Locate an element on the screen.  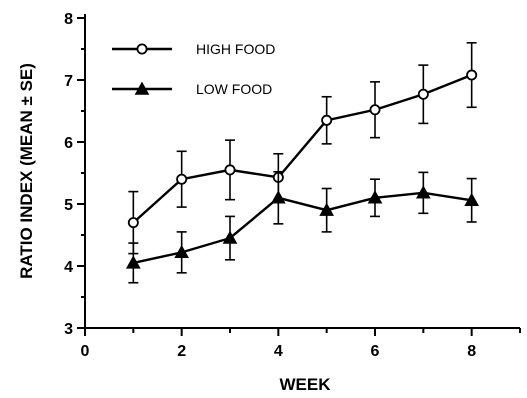
legend-high-food-label: HIGH FOOD is located at coordinates (235, 49).